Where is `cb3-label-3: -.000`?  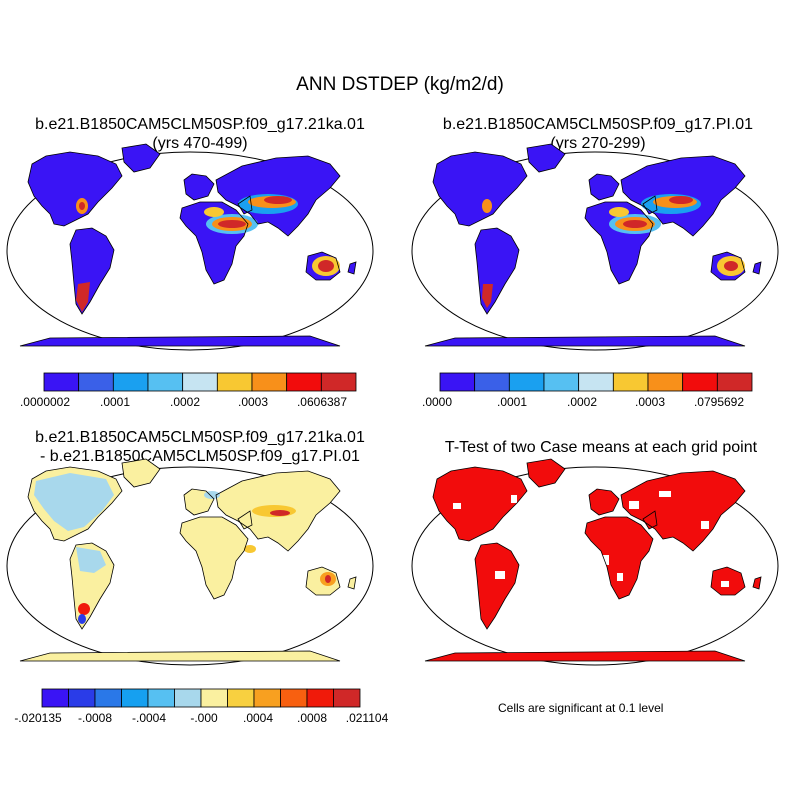 cb3-label-3: -.000 is located at coordinates (204, 718).